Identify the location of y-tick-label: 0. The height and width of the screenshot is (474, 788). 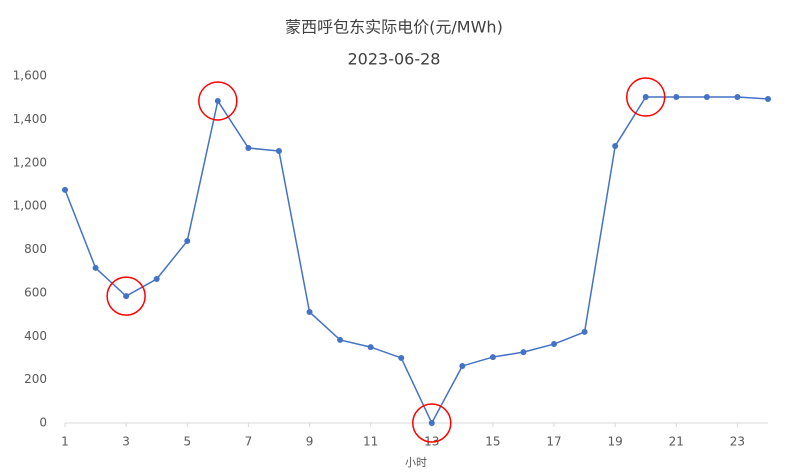
(43, 423).